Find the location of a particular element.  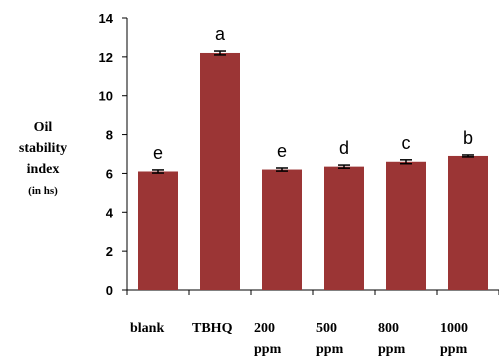

y-tick-label: 8 is located at coordinates (109, 135).